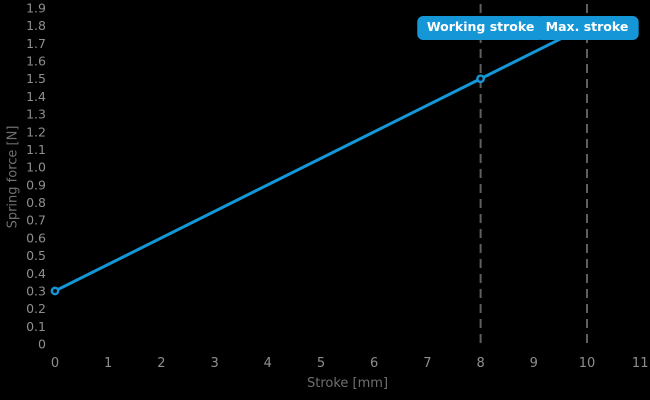  I want to click on y-tick-label: 0.2, so click(36, 308).